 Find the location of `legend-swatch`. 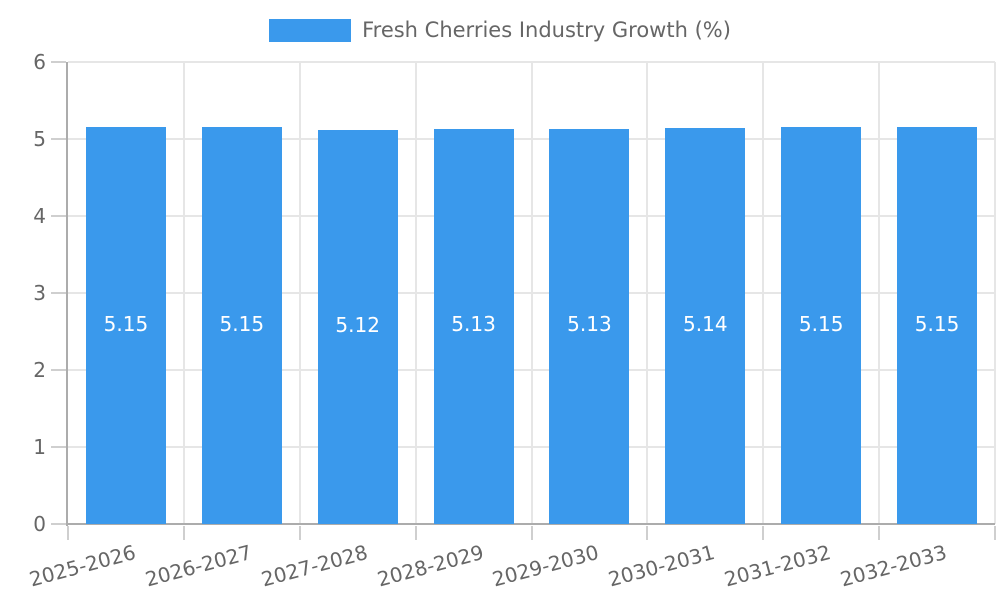

legend-swatch is located at coordinates (310, 30).